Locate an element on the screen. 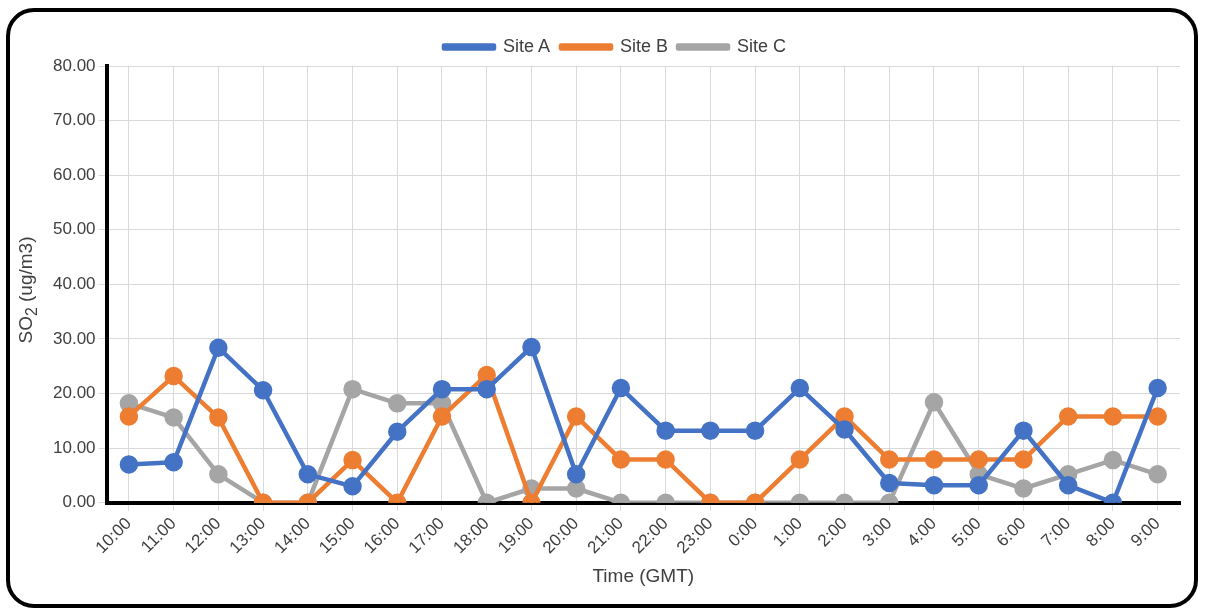 The height and width of the screenshot is (612, 1210). legend-label: Site A is located at coordinates (526, 45).